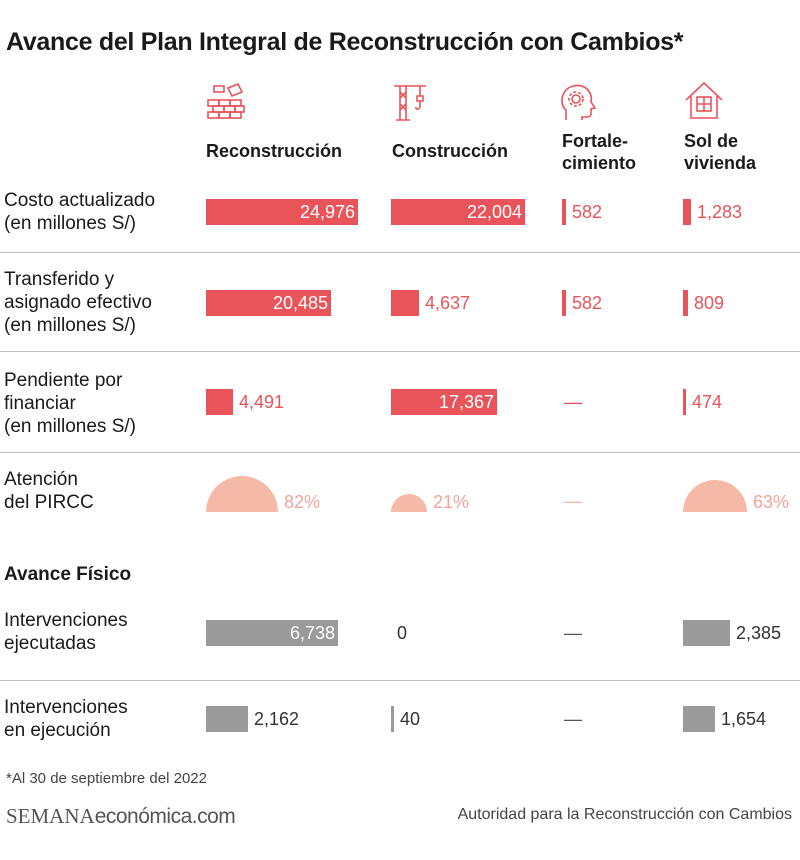 The height and width of the screenshot is (860, 800). I want to click on row-label-line: Pendiente por, so click(63, 380).